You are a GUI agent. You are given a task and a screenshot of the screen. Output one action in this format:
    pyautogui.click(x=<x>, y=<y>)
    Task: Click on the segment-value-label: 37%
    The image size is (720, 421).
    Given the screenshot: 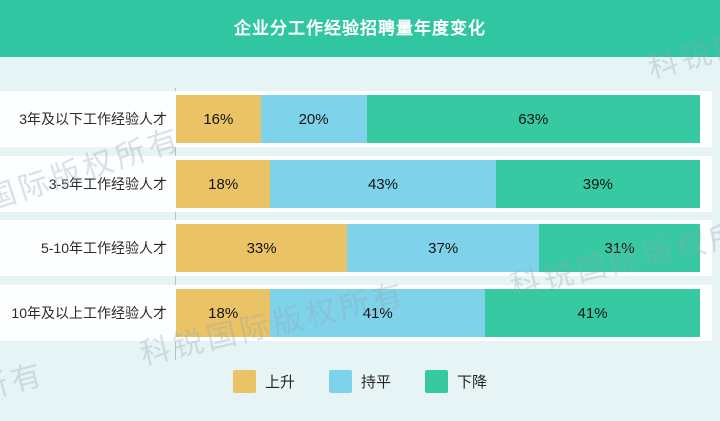 What is the action you would take?
    pyautogui.click(x=443, y=248)
    